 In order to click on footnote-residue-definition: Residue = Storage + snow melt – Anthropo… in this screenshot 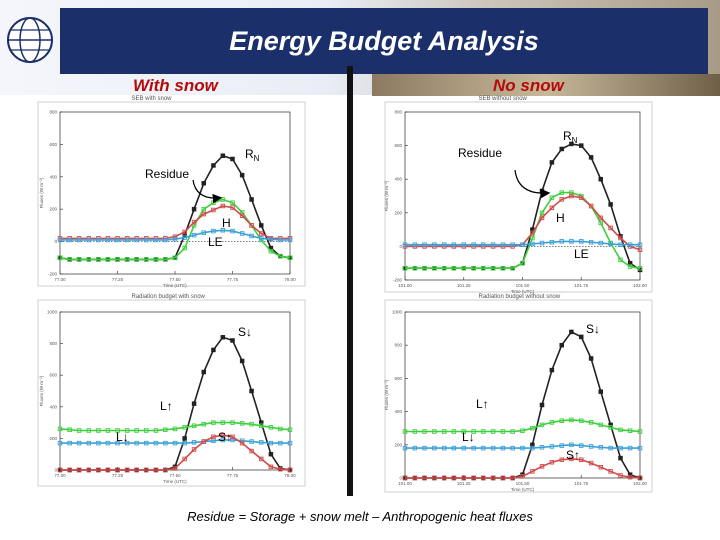, I will do `click(360, 516)`.